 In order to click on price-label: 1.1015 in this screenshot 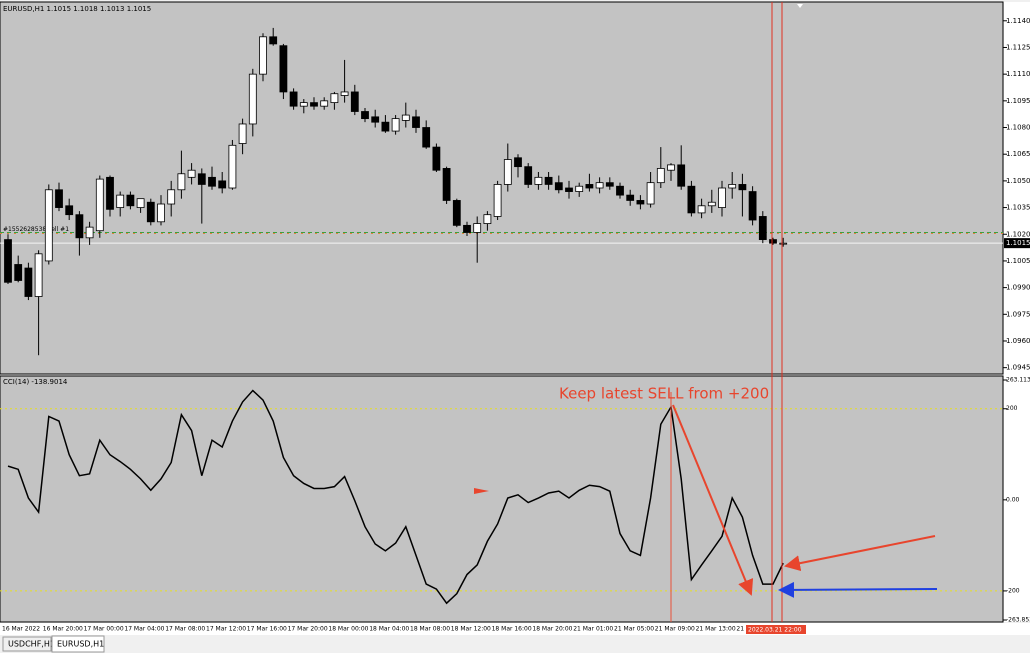, I will do `click(1018, 243)`.